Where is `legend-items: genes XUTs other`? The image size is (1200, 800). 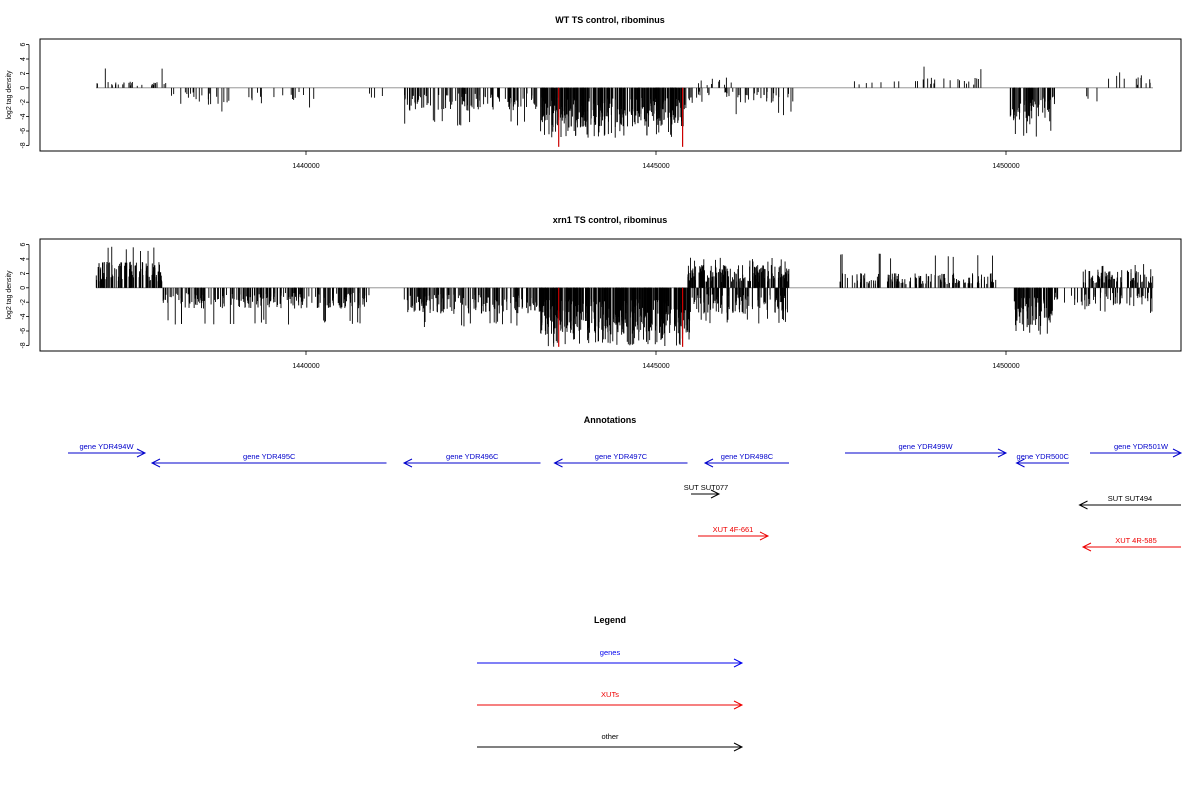
legend-items: genes XUTs other is located at coordinates (610, 700).